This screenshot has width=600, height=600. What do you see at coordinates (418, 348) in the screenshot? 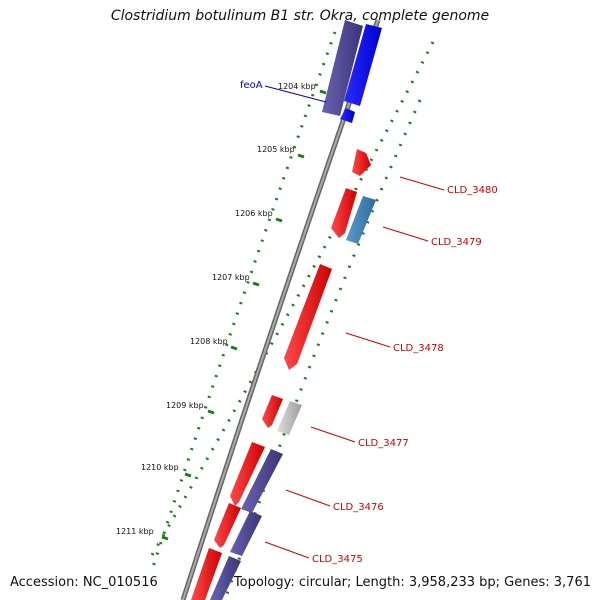
I see `gene-label-CLD-3478: CLD_3478` at bounding box center [418, 348].